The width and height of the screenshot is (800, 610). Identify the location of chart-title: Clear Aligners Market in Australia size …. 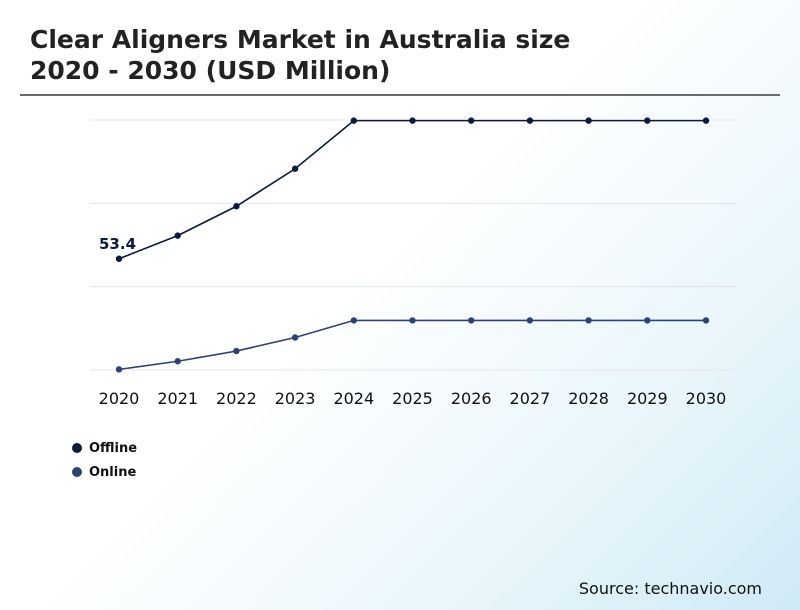
(390, 55).